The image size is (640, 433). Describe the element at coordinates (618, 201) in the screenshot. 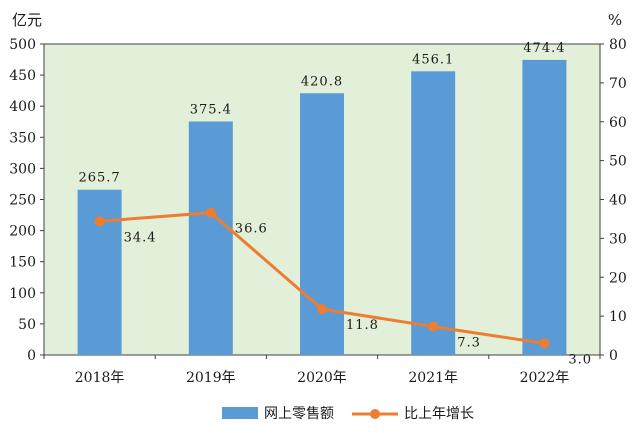

I see `right-axis-tick-label: 40` at that location.